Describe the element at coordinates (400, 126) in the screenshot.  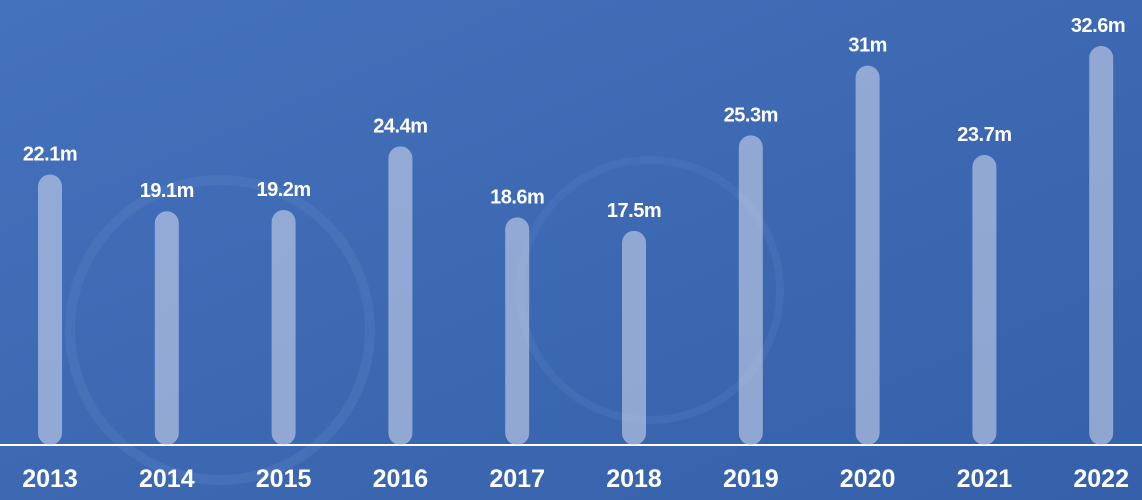
I see `value-label: 24.4m` at that location.